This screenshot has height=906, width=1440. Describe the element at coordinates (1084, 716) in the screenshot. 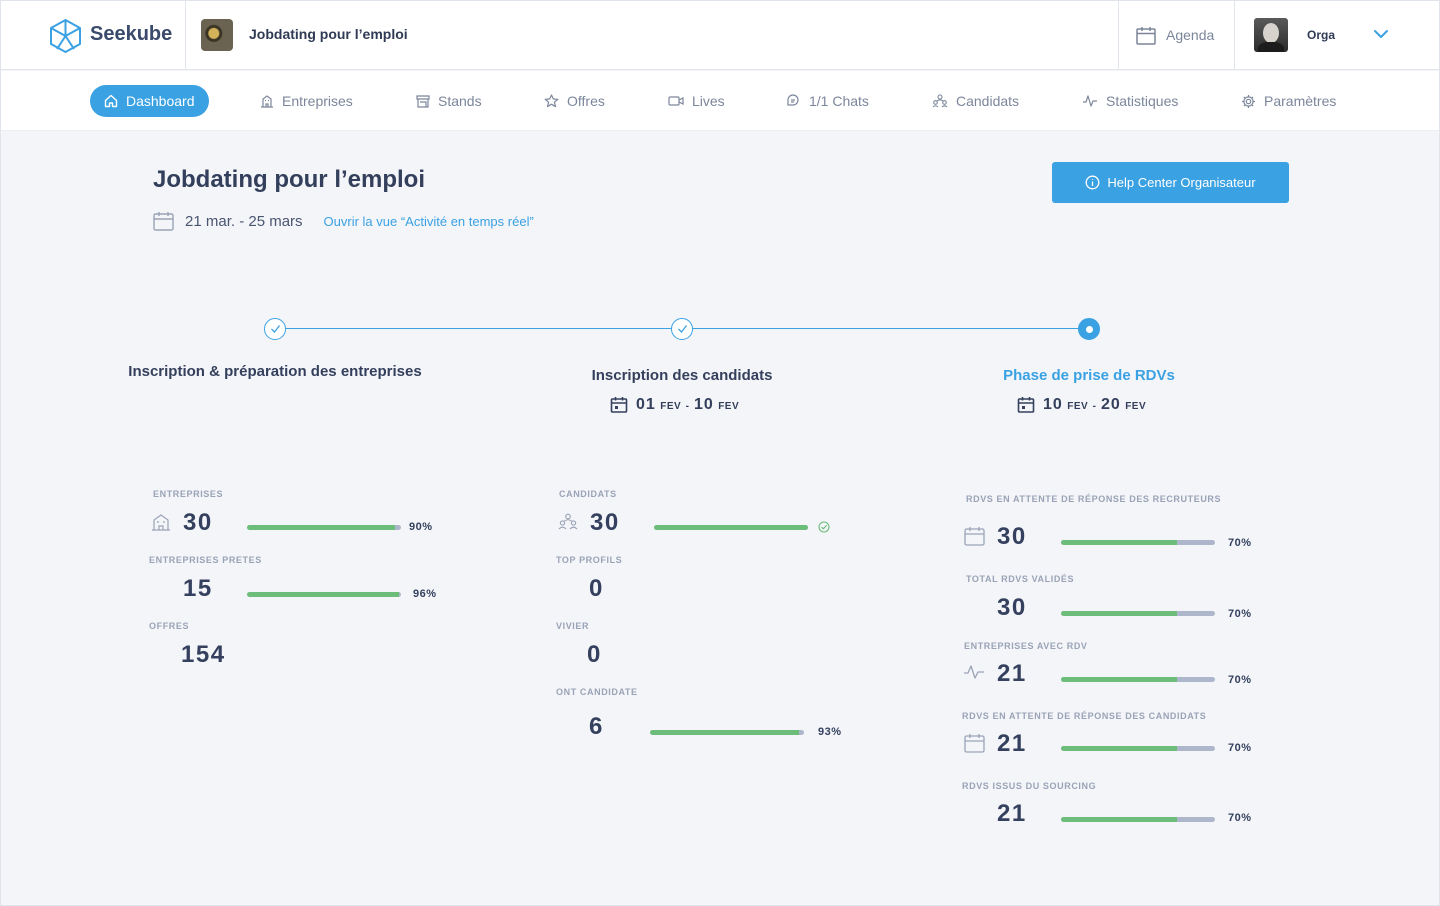

I see `stat-label: RDVS EN ATTENTE DE RÉPONSE DES CANDIDATS` at that location.